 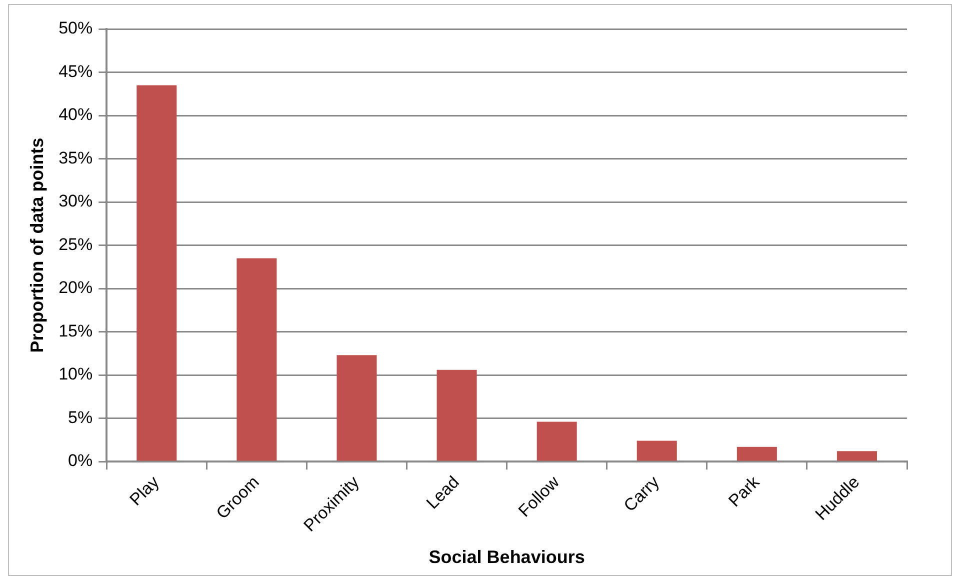 What do you see at coordinates (506, 557) in the screenshot?
I see `x-axis-title: Social Behaviours` at bounding box center [506, 557].